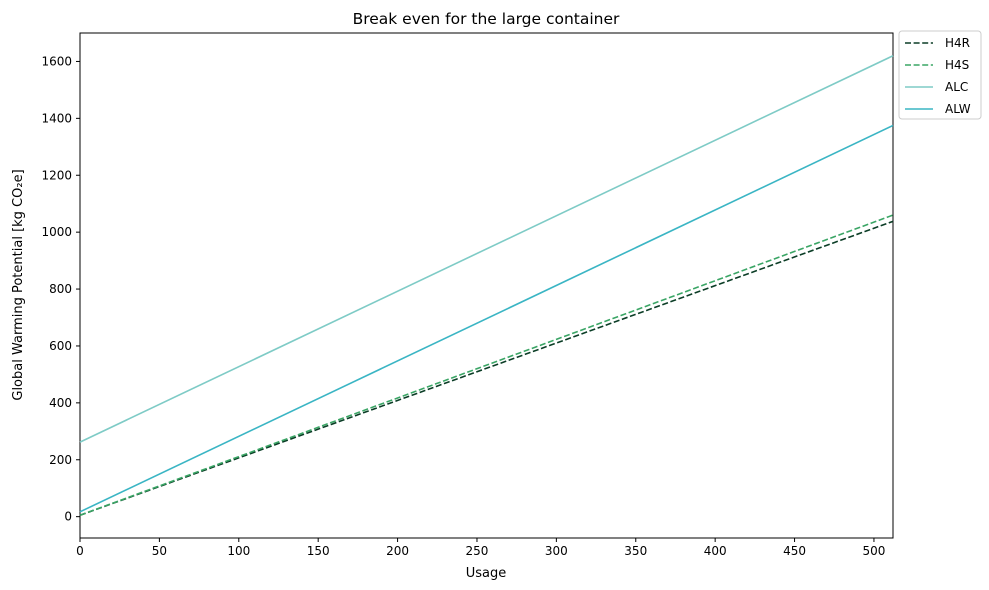 This screenshot has height=590, width=989. What do you see at coordinates (60, 460) in the screenshot?
I see `y-tick-label: 200` at bounding box center [60, 460].